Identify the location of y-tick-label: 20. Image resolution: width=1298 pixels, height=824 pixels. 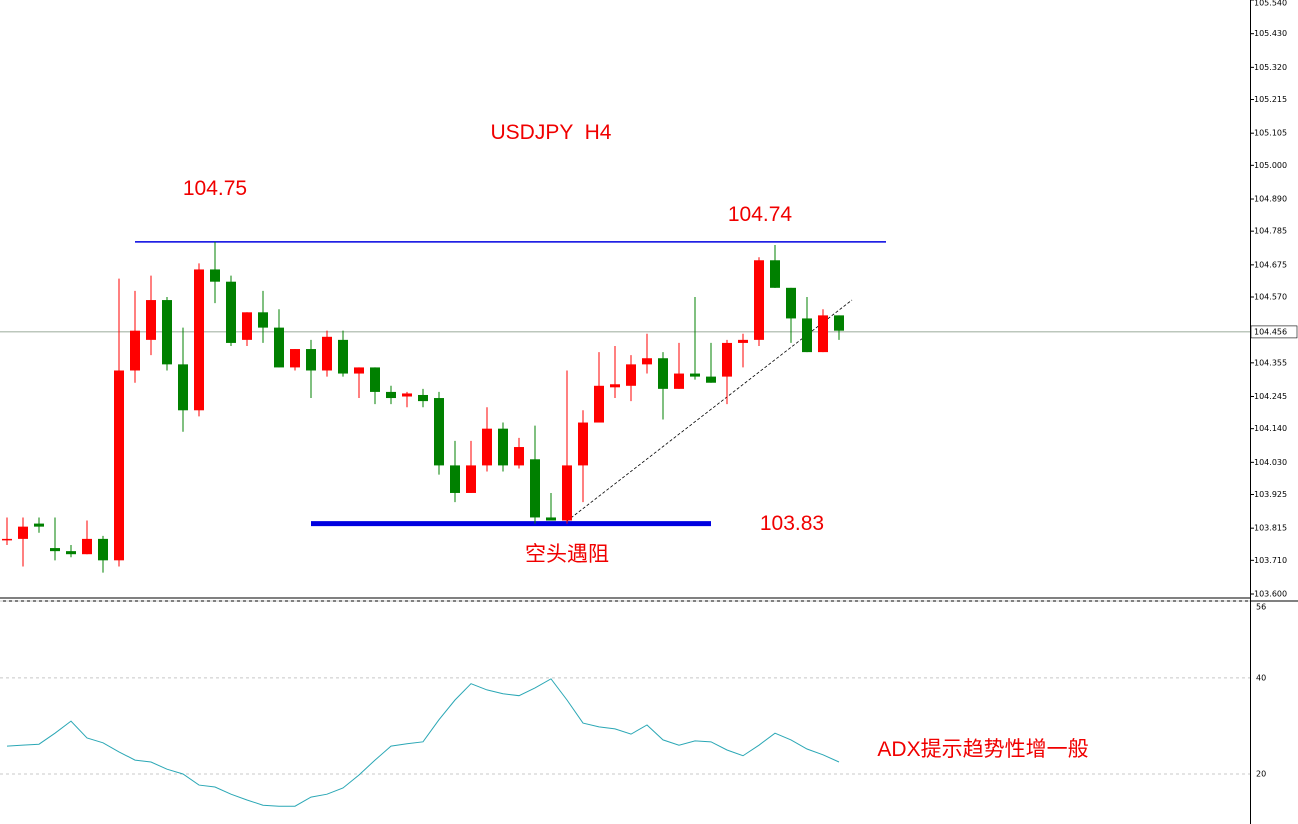
(1261, 774).